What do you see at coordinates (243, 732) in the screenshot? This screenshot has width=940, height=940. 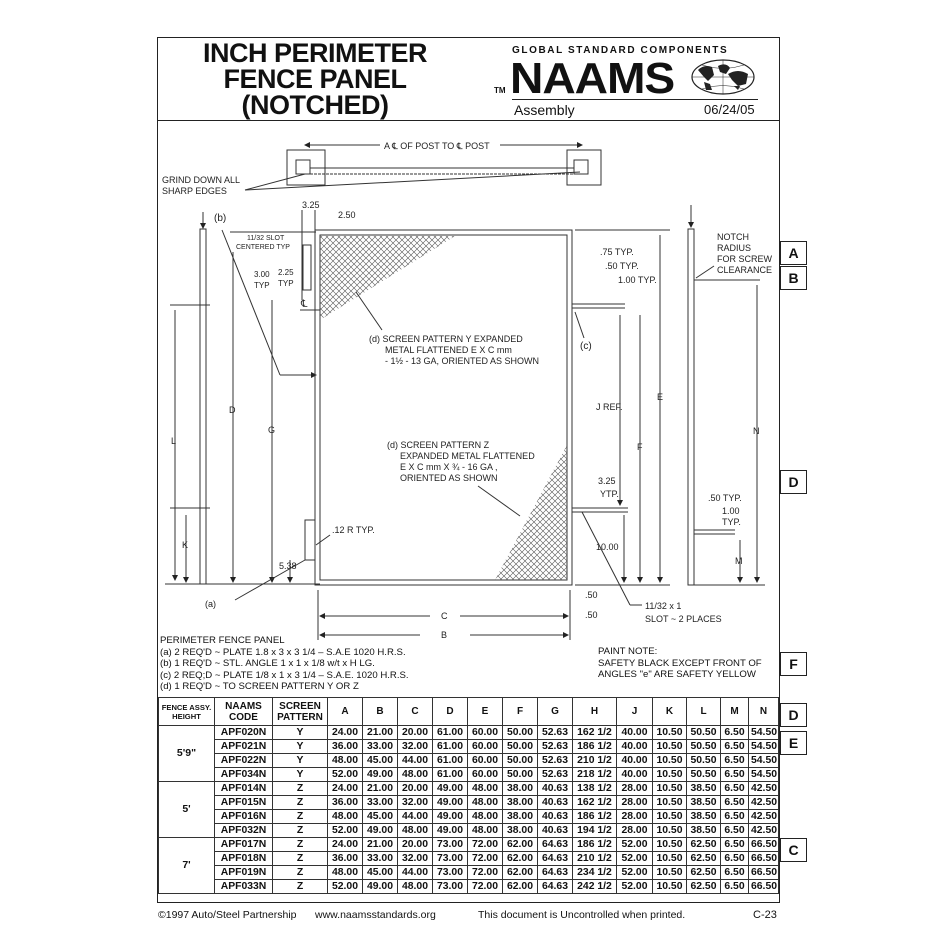 I see `naams-code-cell: APF020N` at bounding box center [243, 732].